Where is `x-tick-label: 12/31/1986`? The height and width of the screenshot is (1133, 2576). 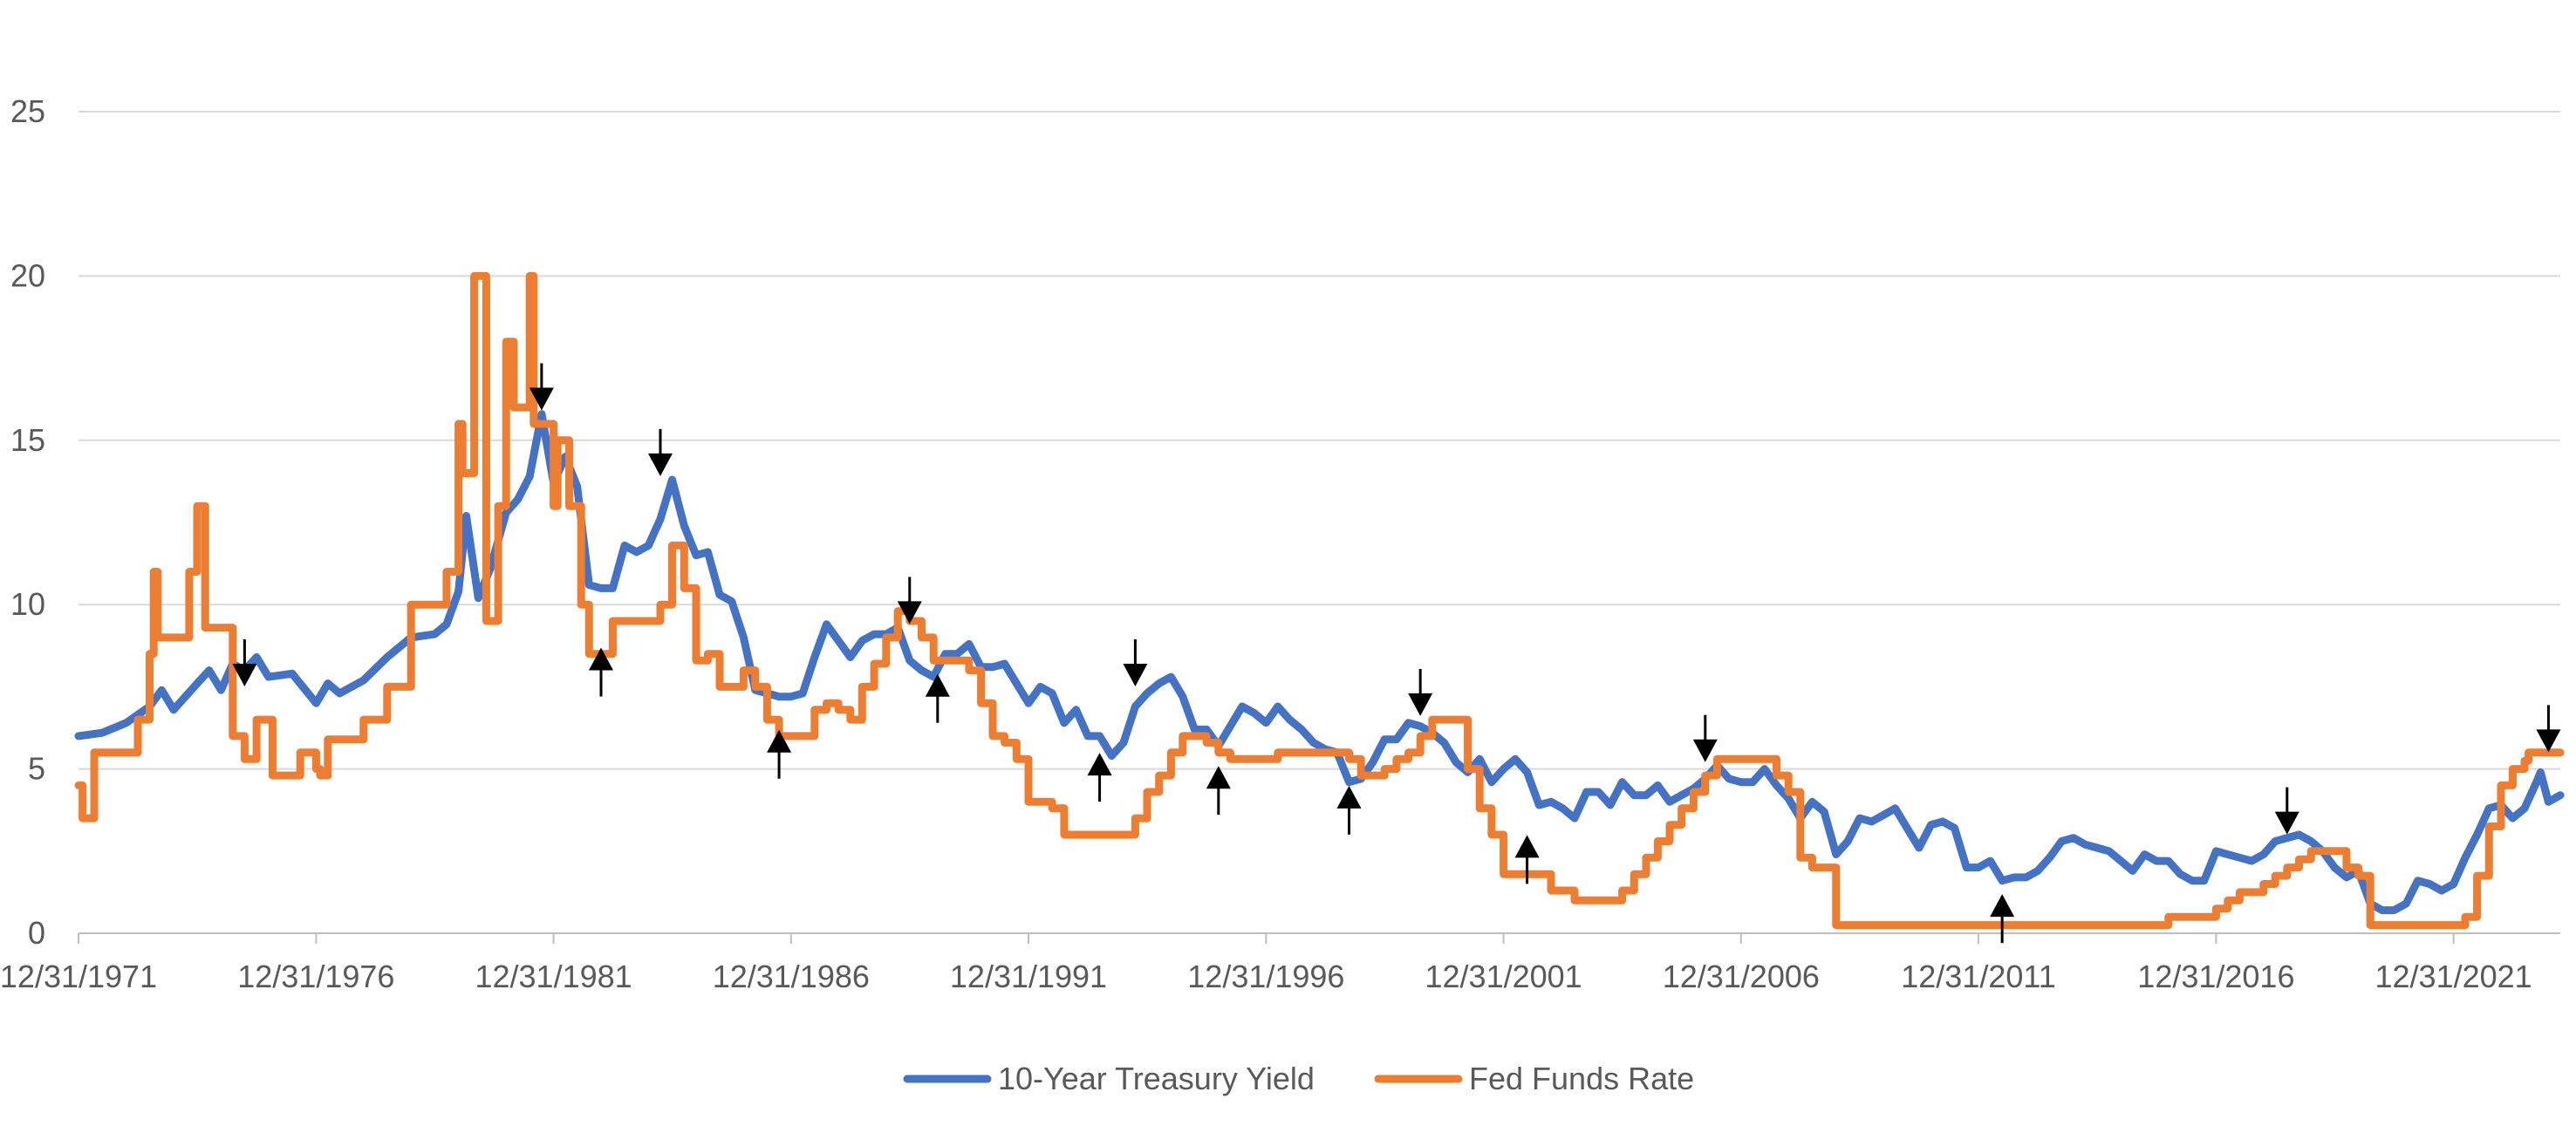 x-tick-label: 12/31/1986 is located at coordinates (791, 976).